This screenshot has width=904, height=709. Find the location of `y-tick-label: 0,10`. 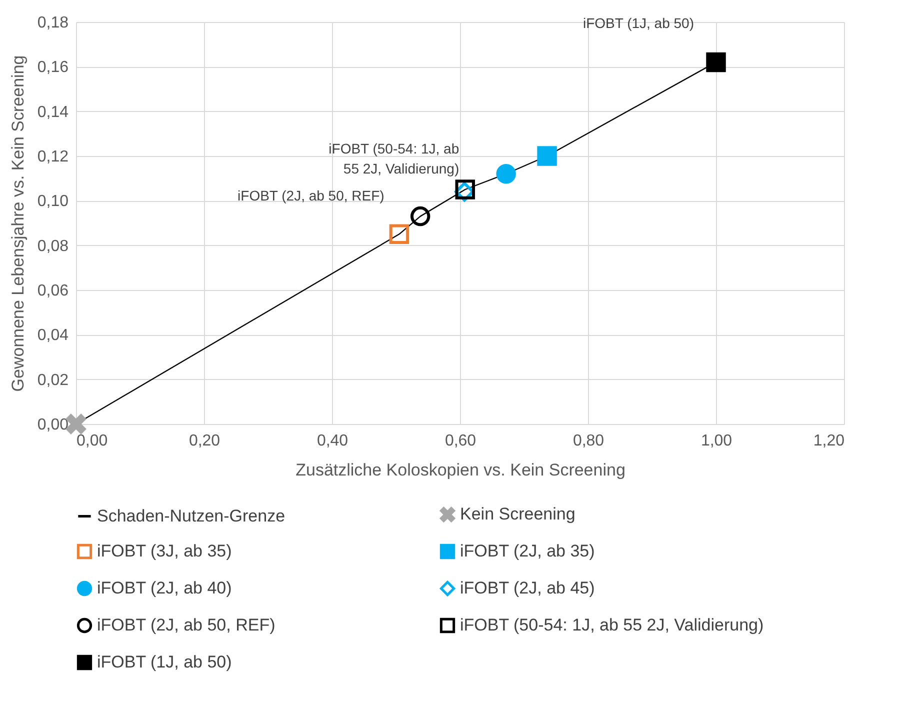

y-tick-label: 0,10 is located at coordinates (53, 201).